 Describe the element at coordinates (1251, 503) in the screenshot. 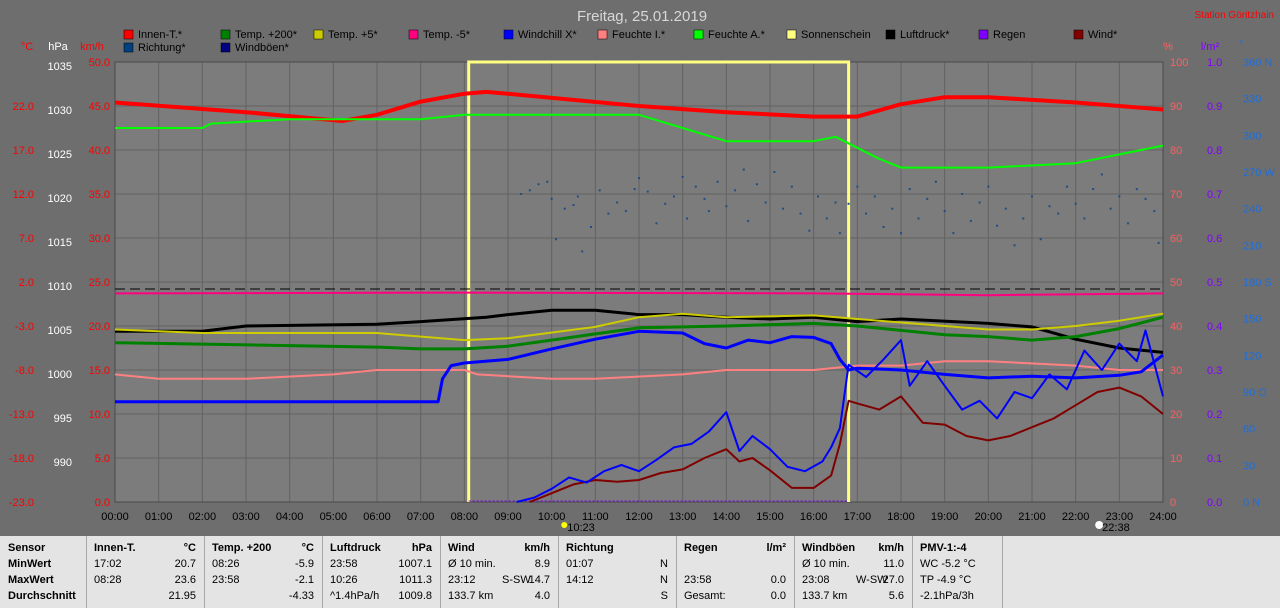

I see `direction-tick-label: 0 N` at that location.